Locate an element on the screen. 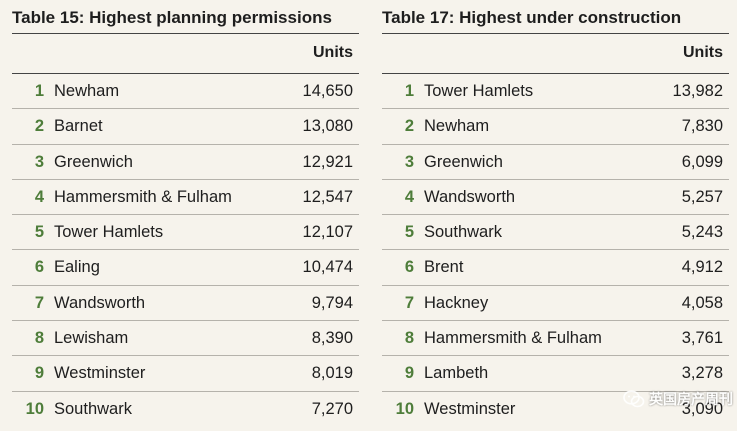 The image size is (737, 431). table-row: 1 Newham 14,650 is located at coordinates (185, 92).